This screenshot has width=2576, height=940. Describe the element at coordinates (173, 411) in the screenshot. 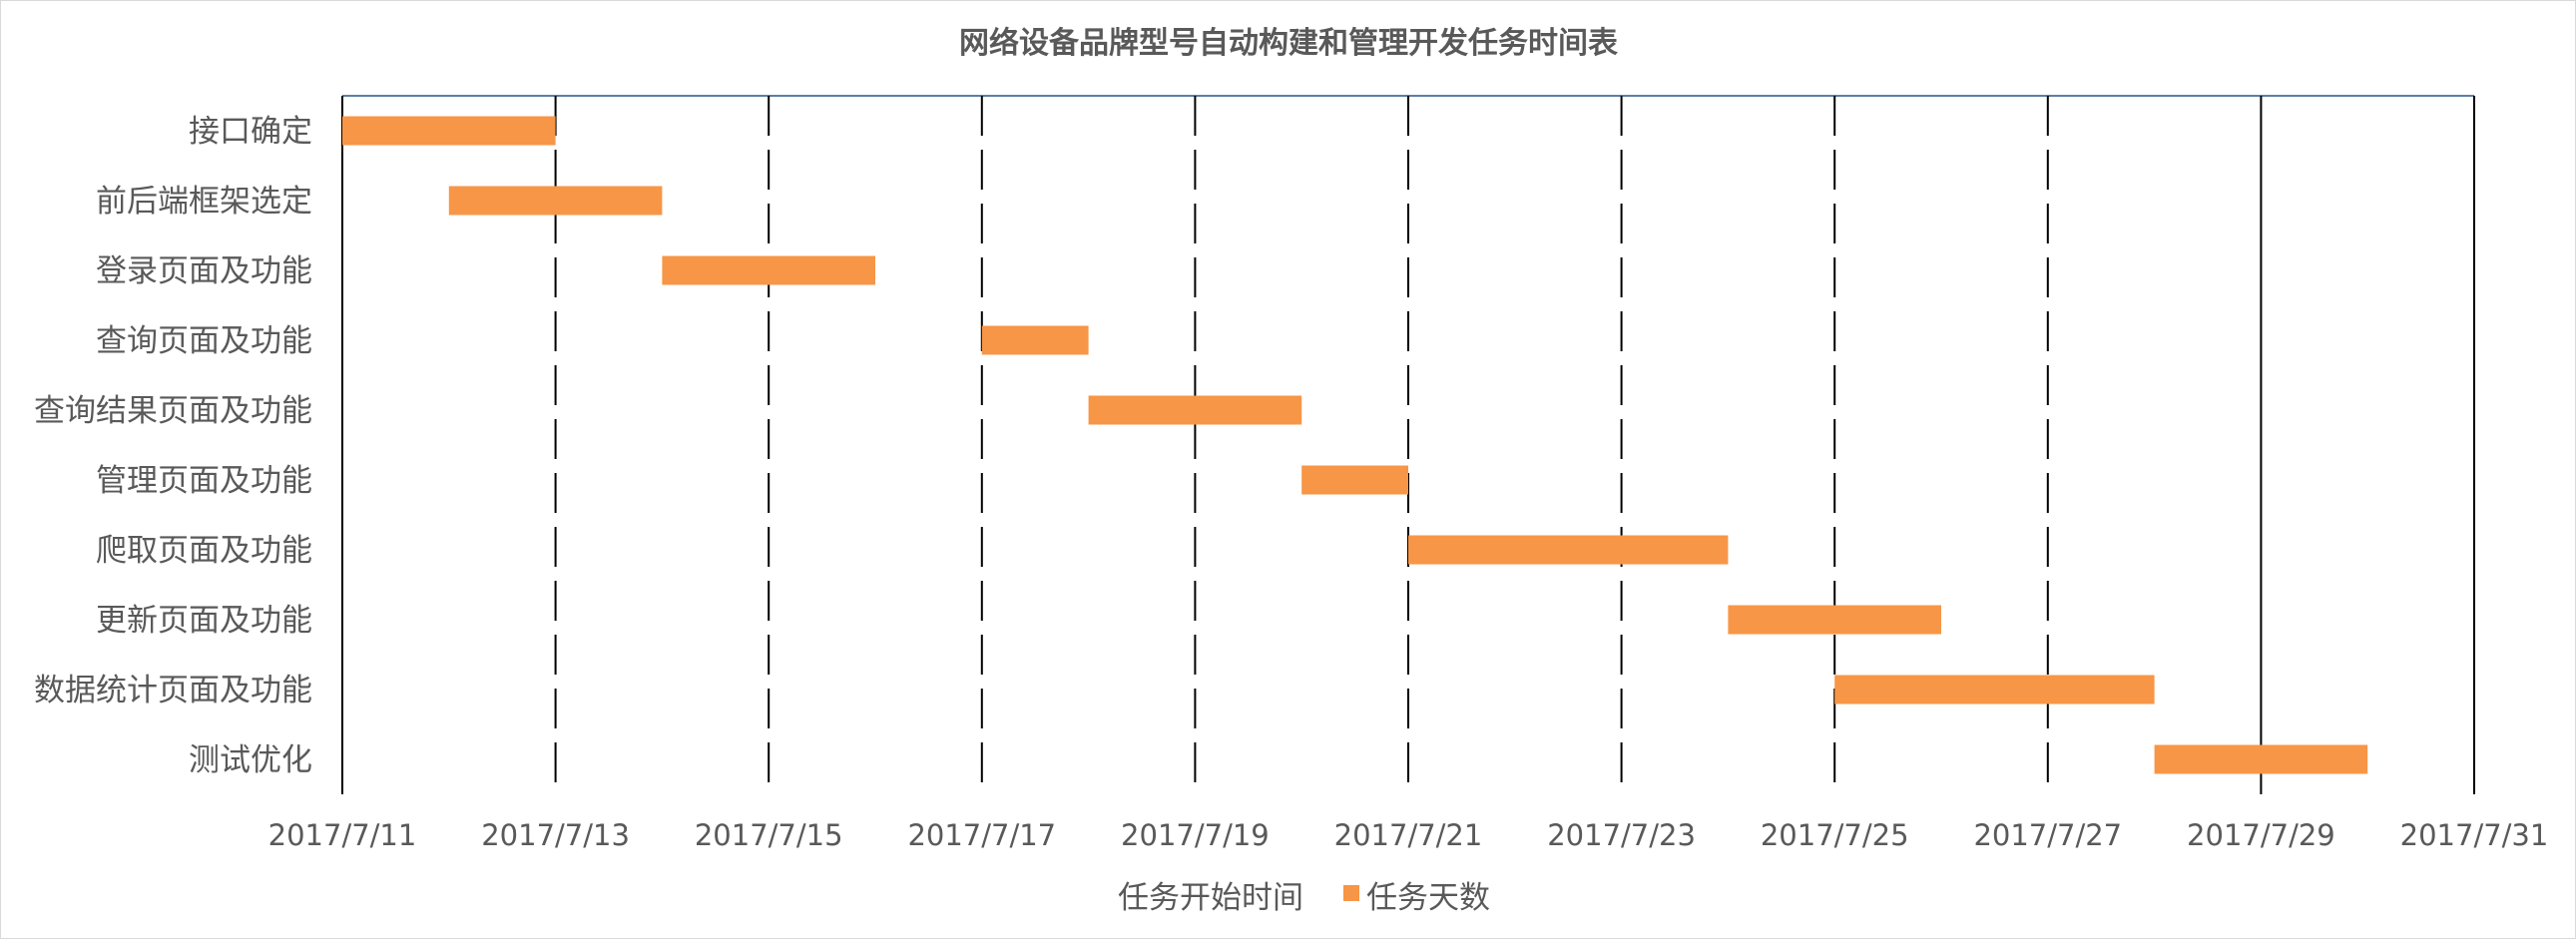

I see `category-label: 查询结果页面及功能` at that location.